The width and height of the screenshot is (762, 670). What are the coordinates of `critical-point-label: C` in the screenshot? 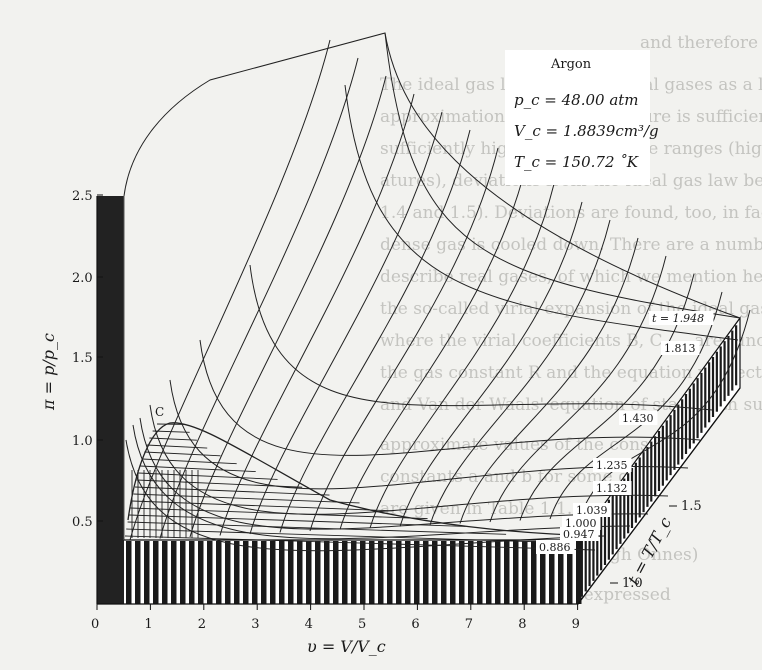 It's located at (159, 412).